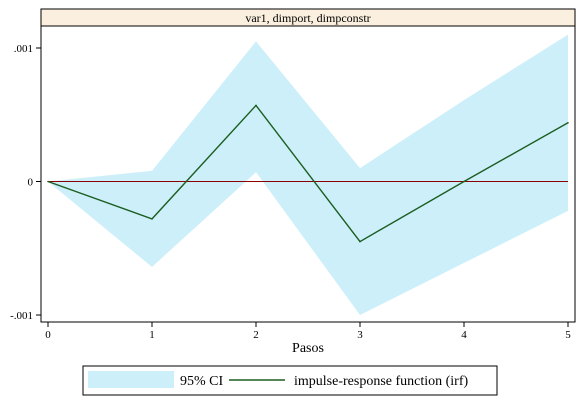 The width and height of the screenshot is (582, 405). What do you see at coordinates (23, 49) in the screenshot?
I see `y-tick-label: .001` at bounding box center [23, 49].